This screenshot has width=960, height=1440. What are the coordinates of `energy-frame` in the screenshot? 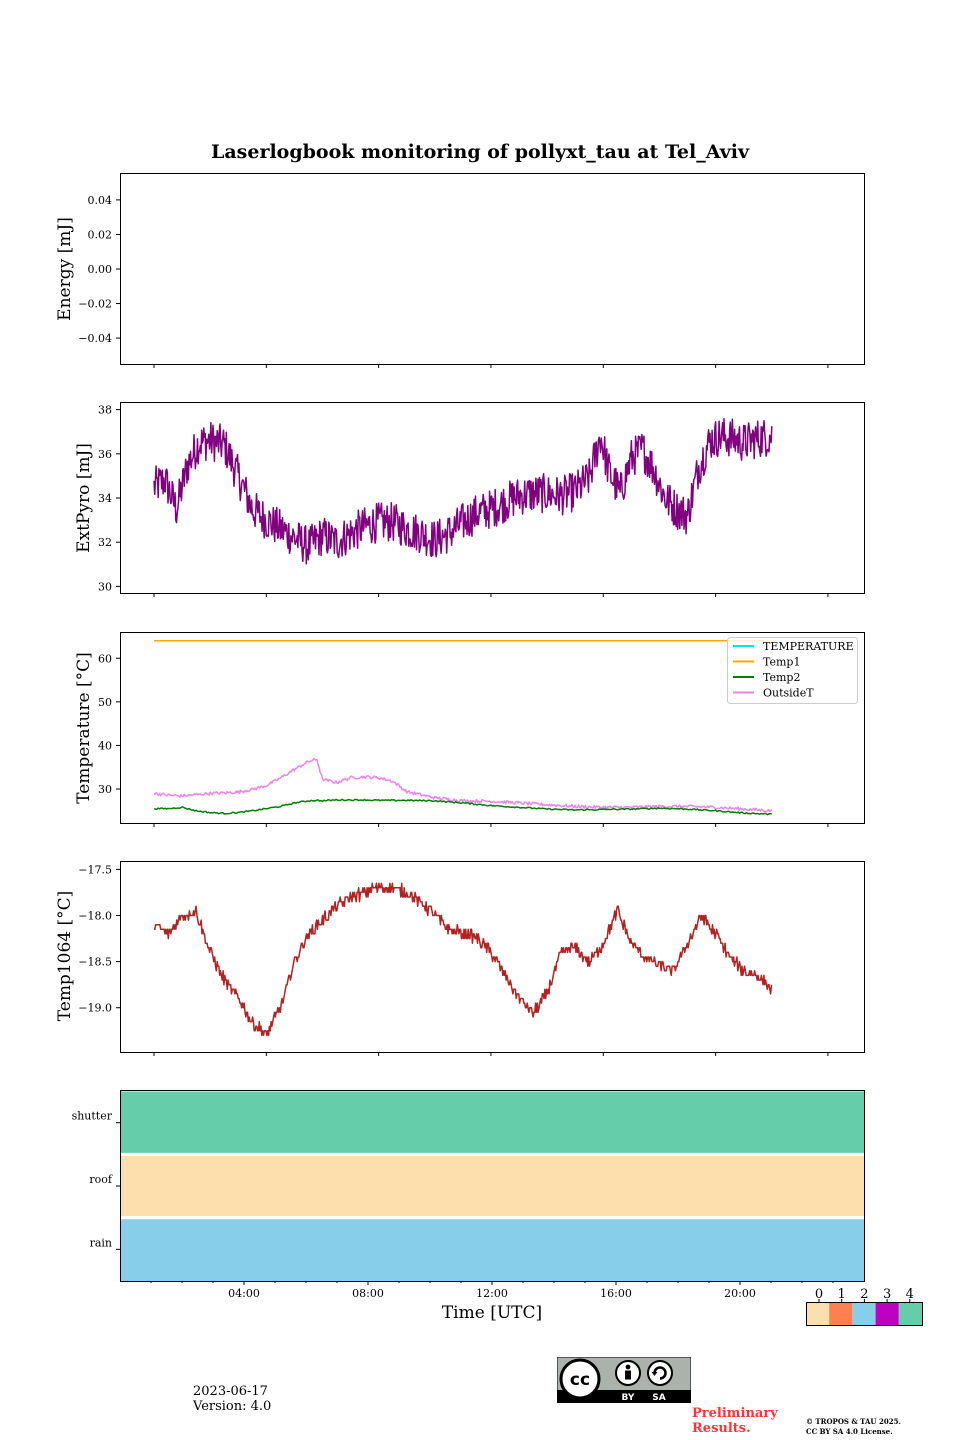 It's located at (492, 269).